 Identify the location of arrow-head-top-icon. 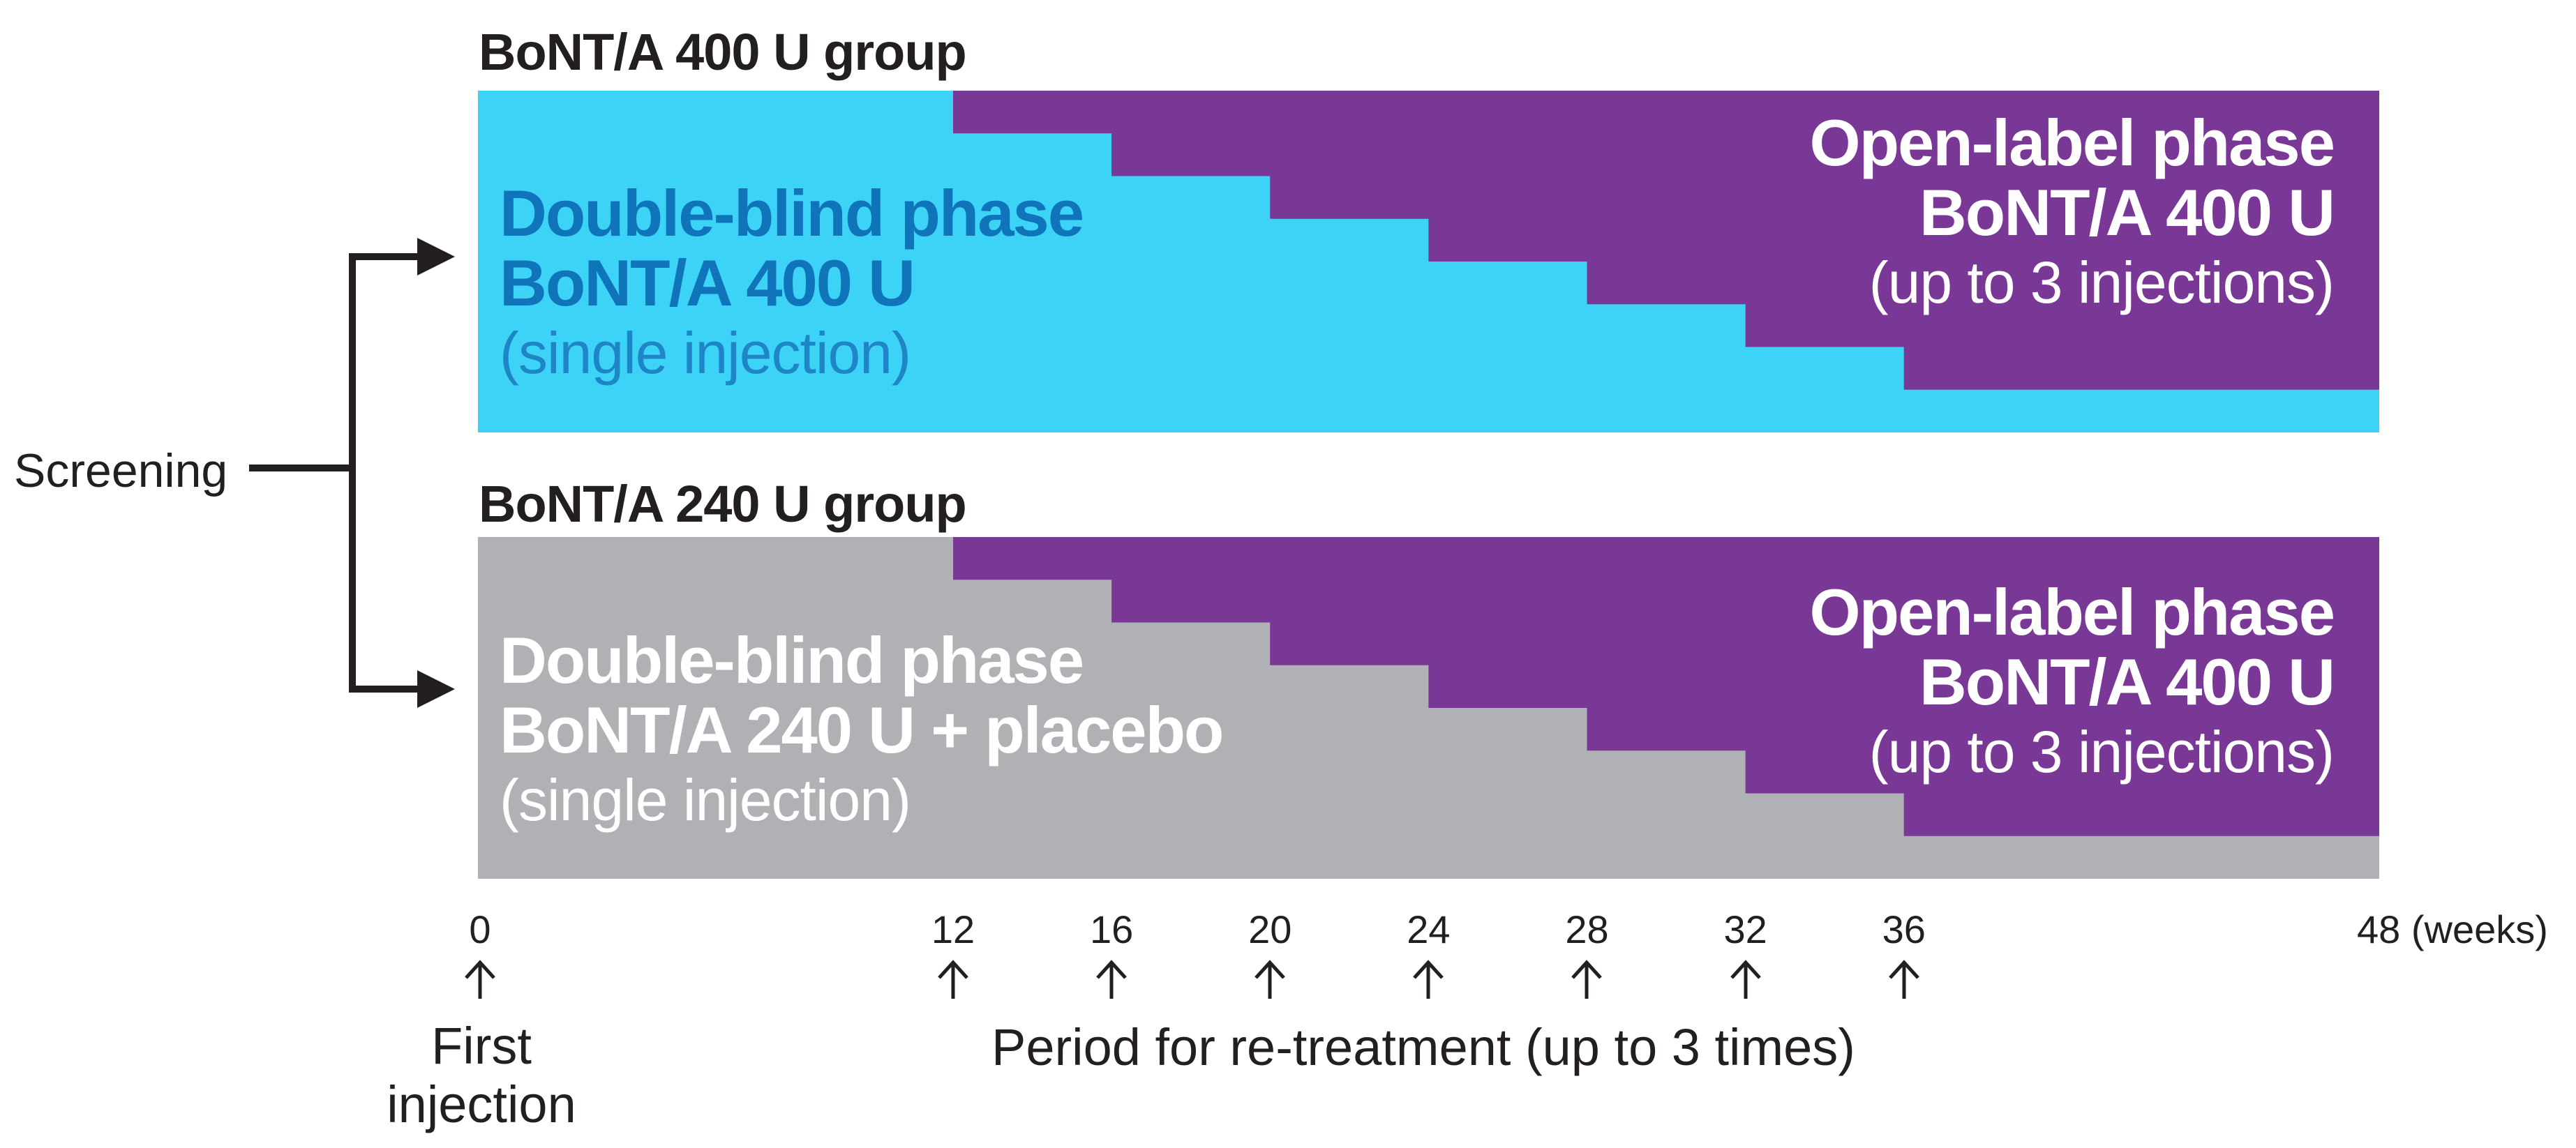
(436, 256).